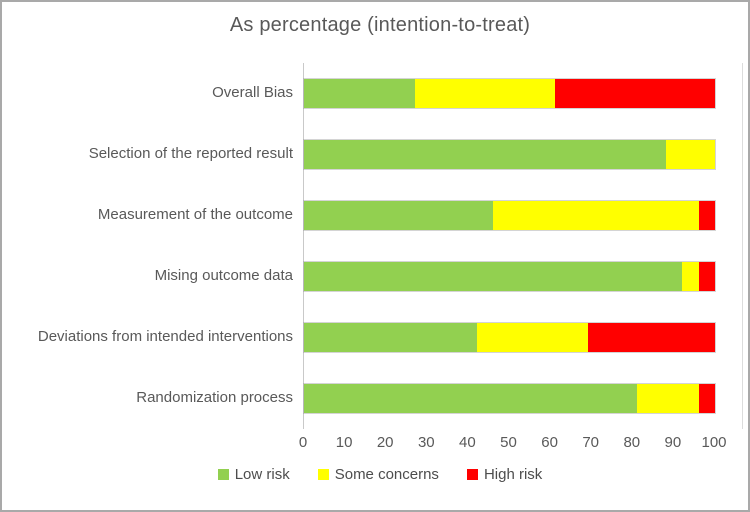 The image size is (750, 512). I want to click on bar-row: Mising outcome data, so click(380, 276).